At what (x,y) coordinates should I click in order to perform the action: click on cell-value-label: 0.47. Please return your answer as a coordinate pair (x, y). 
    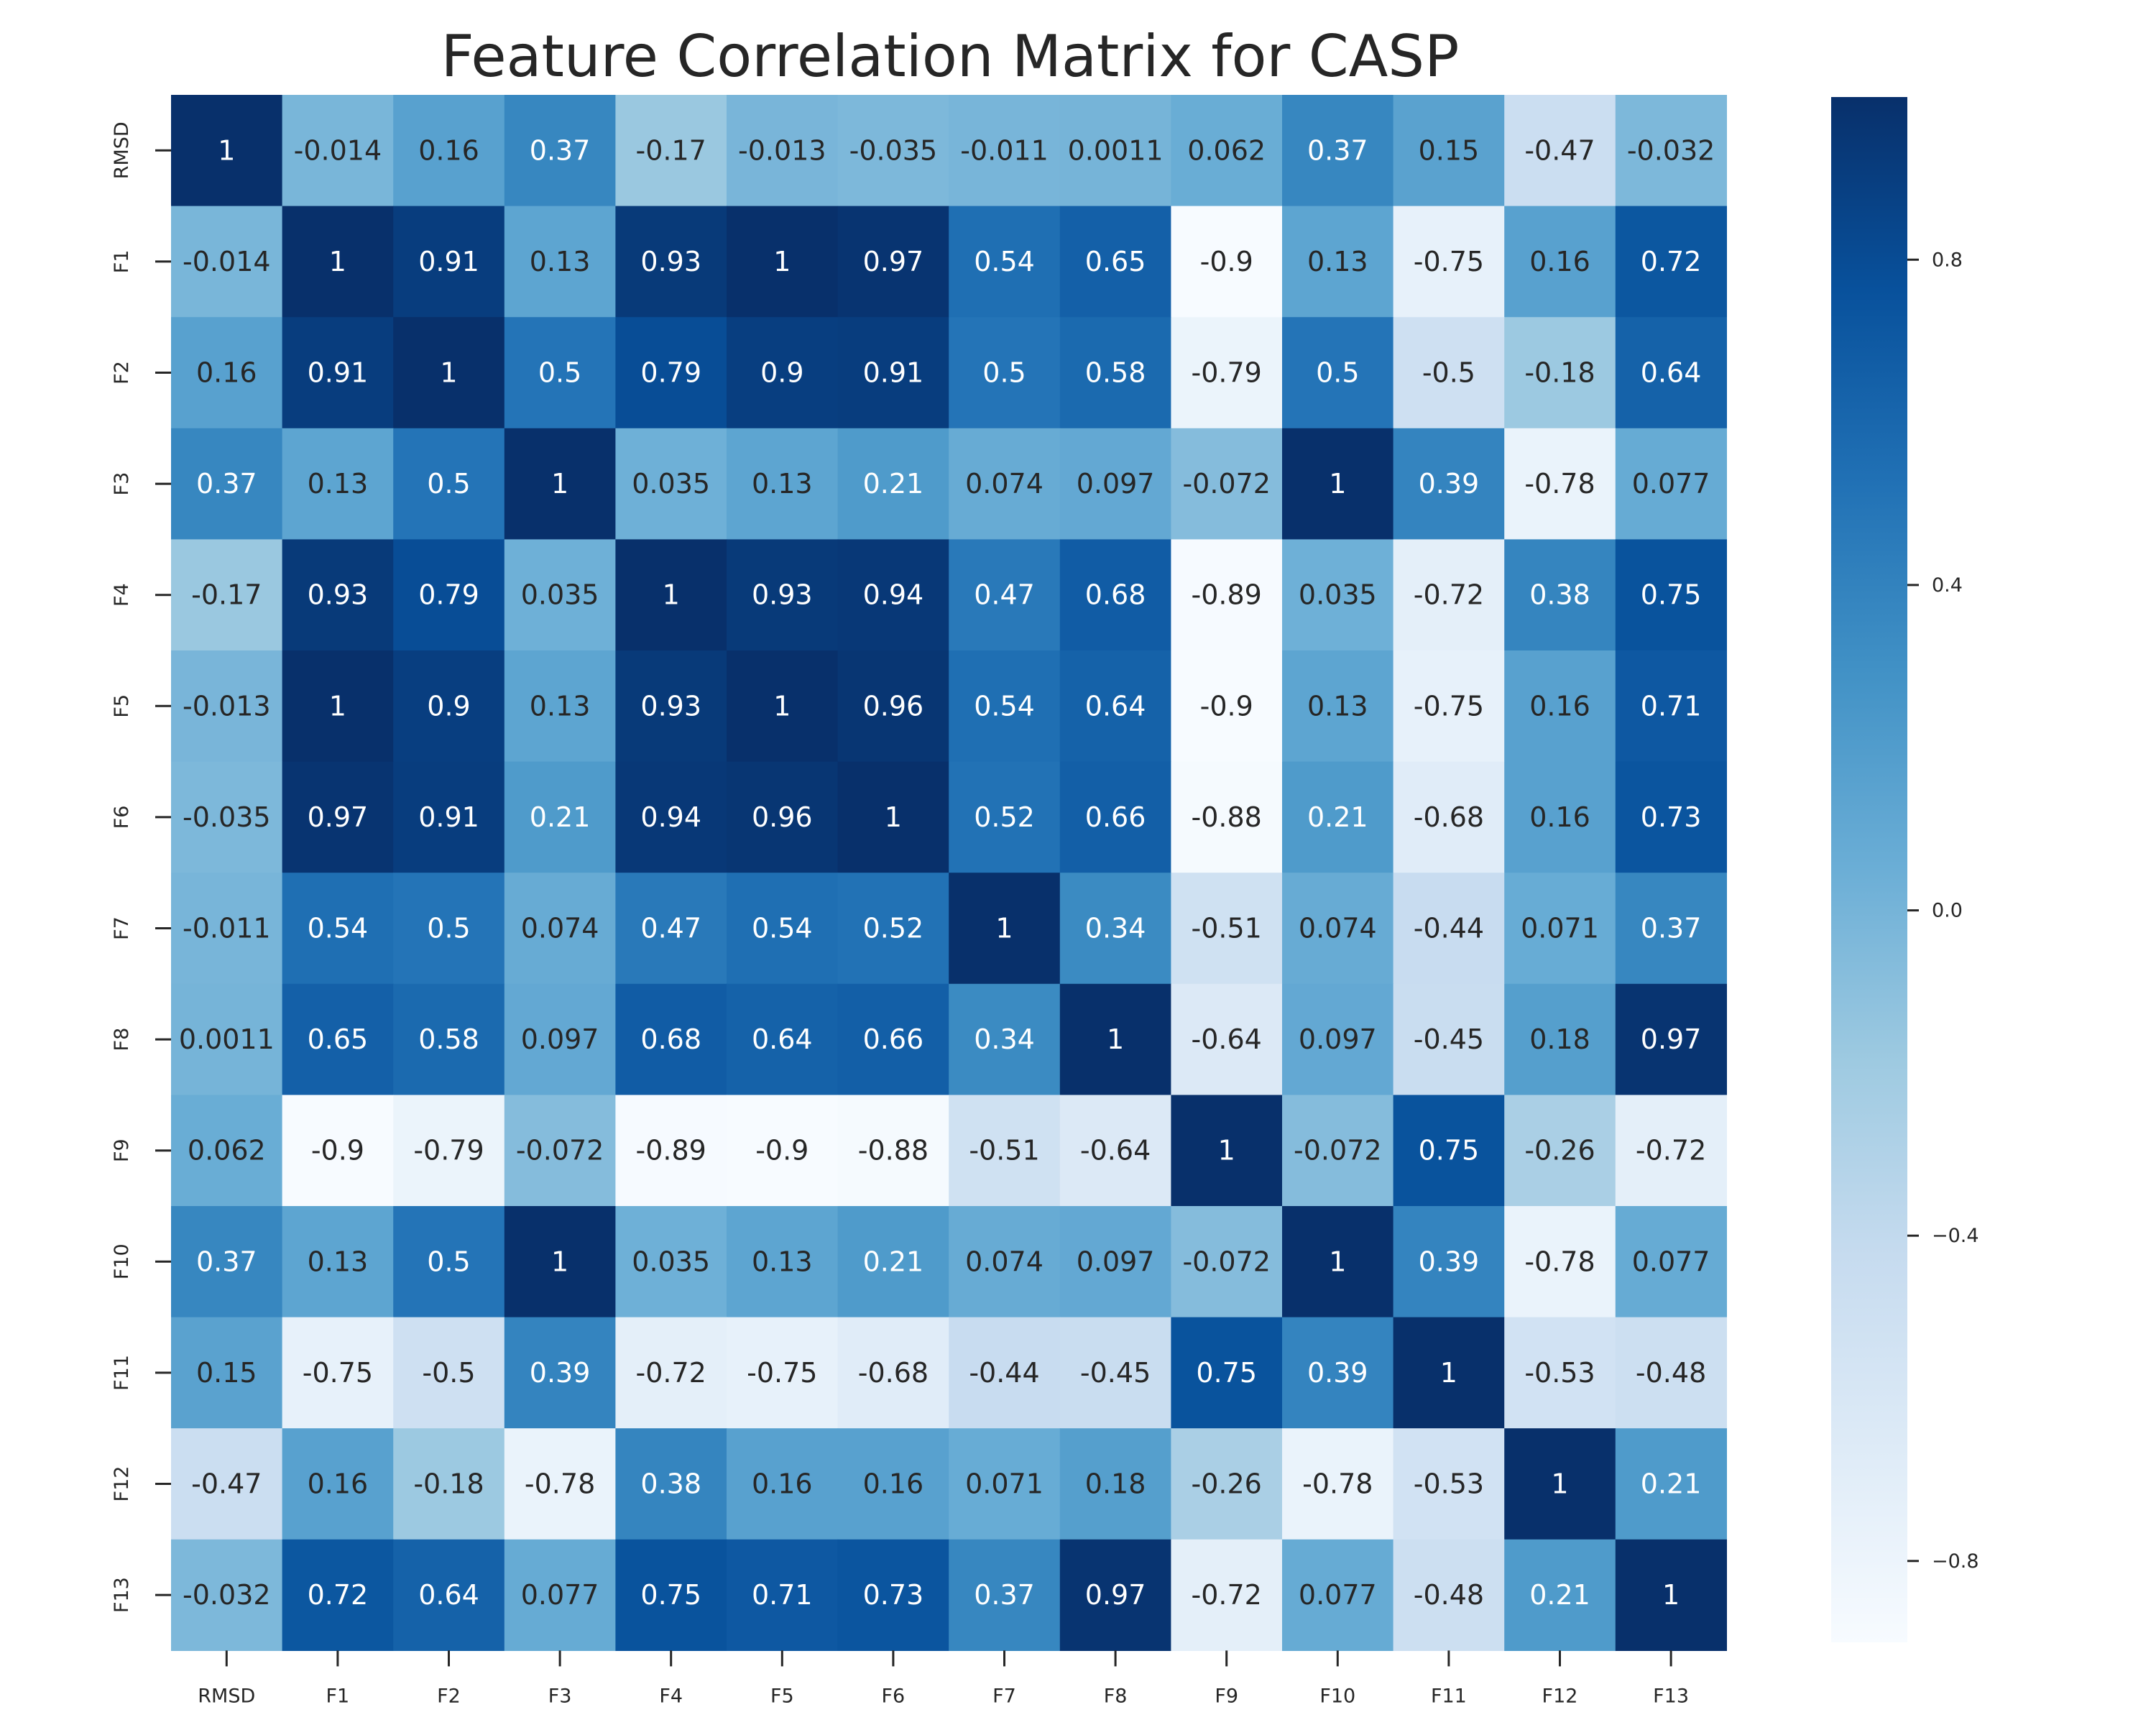
    Looking at the image, I should click on (1004, 595).